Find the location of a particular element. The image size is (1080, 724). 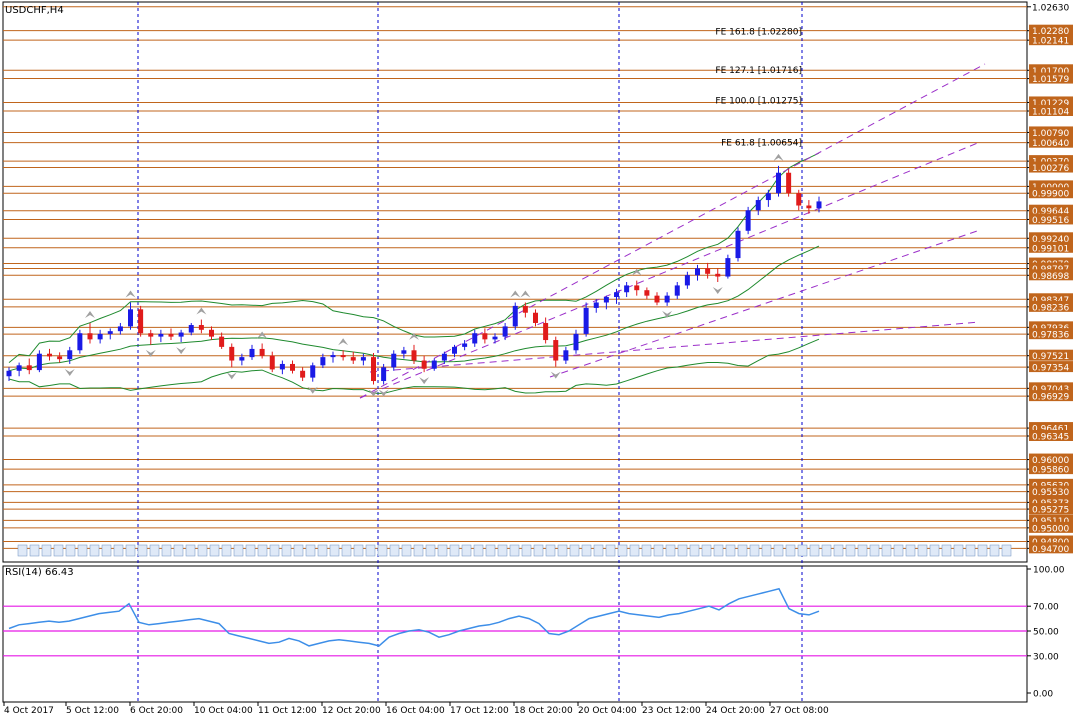

time-axis-label: 23 Oct 12:00 is located at coordinates (671, 711).